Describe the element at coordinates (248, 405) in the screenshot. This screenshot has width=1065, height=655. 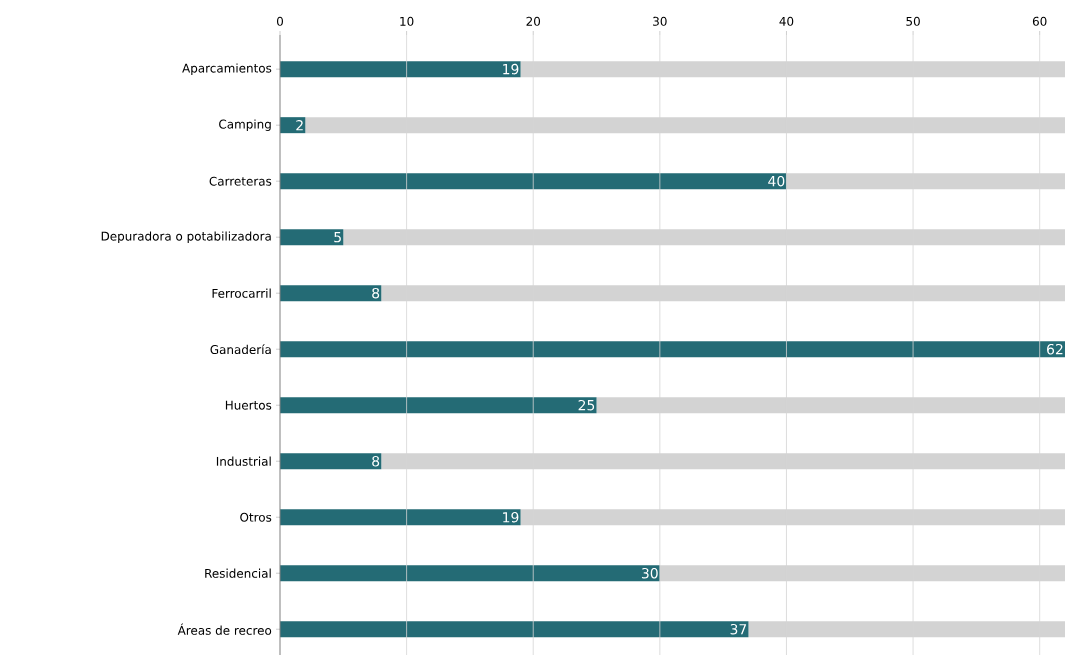
I see `y-tick-label: Huertos` at that location.